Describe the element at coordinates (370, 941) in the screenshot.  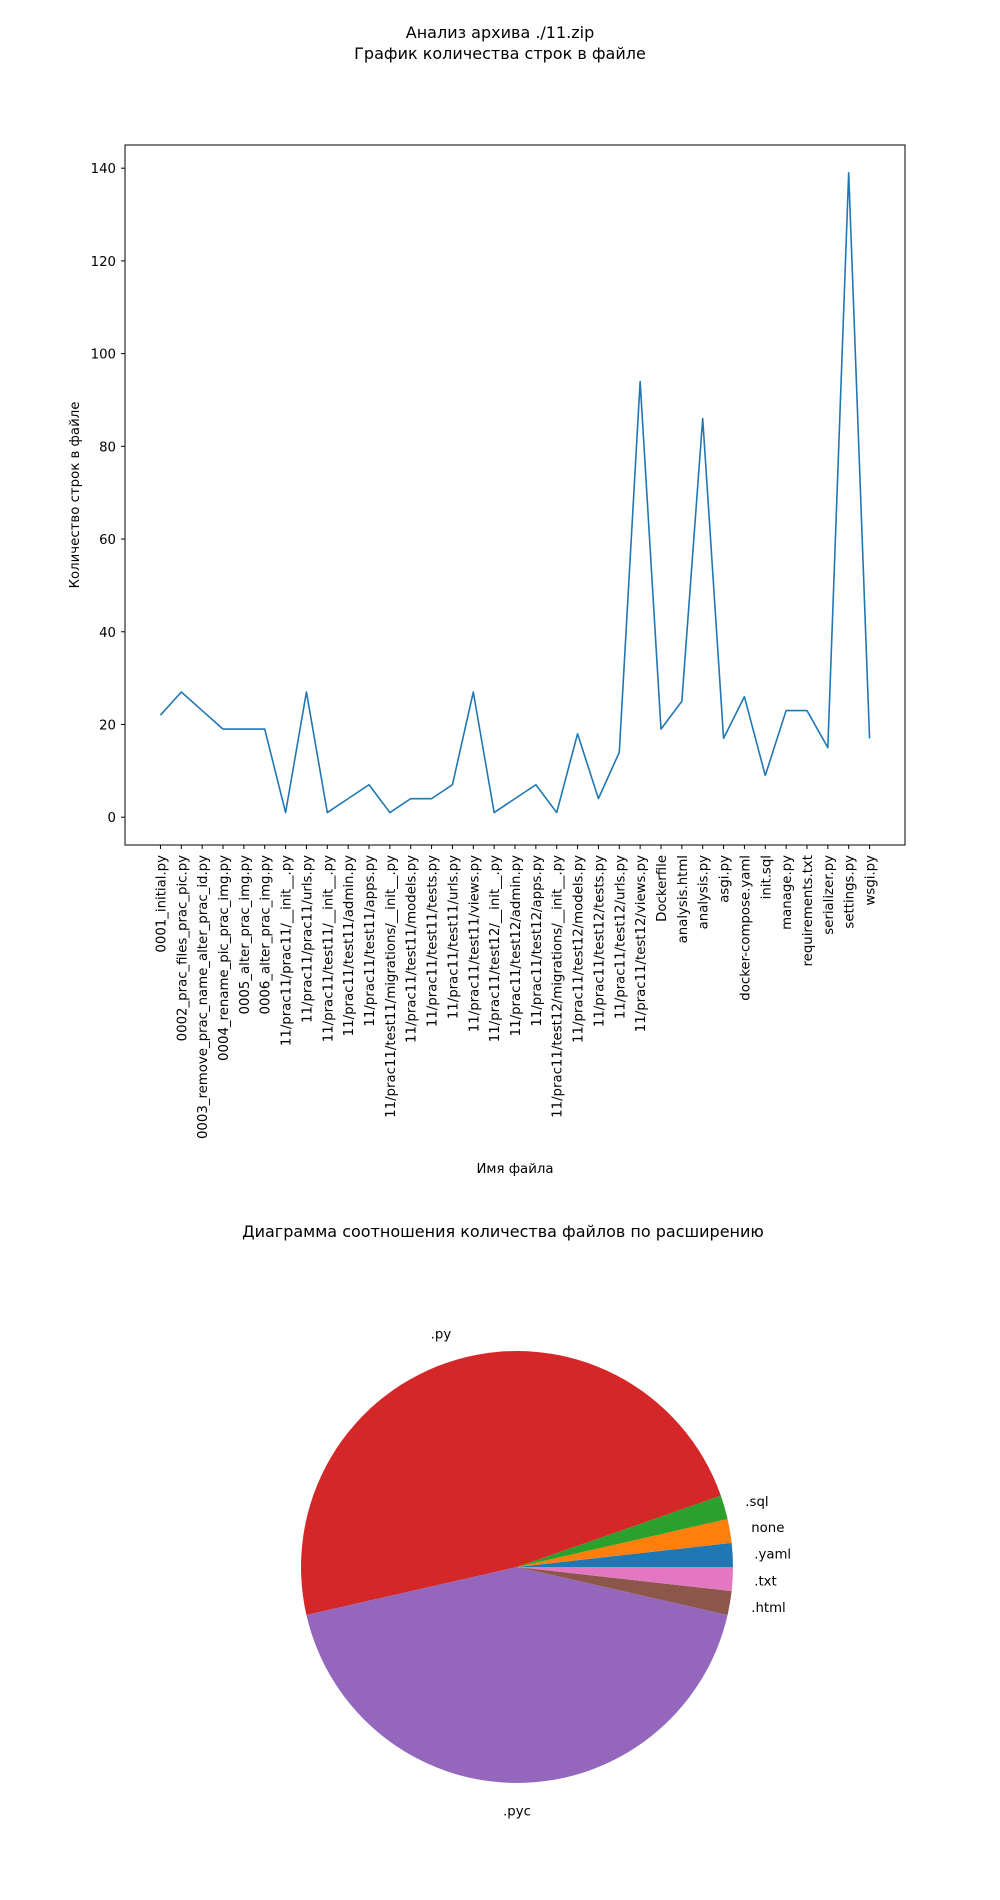
I see `x-tick-label: 11/prac11/test11/apps.py` at that location.